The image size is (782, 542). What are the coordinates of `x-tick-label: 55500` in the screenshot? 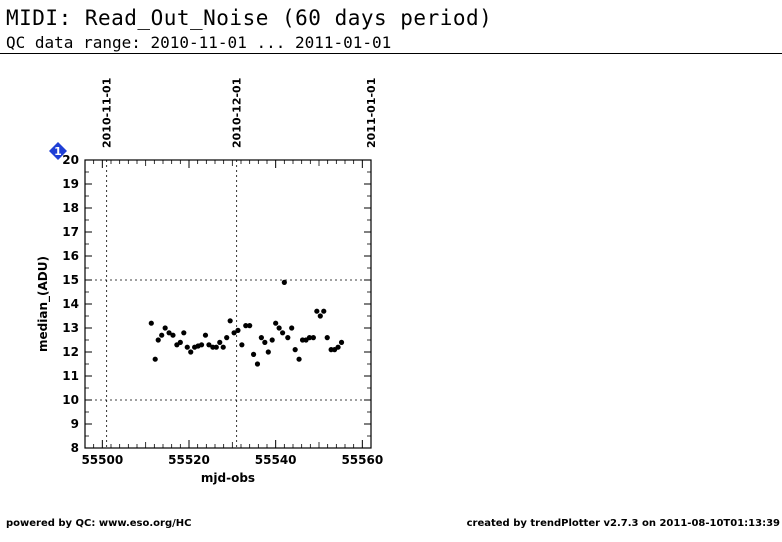 It's located at (102, 460).